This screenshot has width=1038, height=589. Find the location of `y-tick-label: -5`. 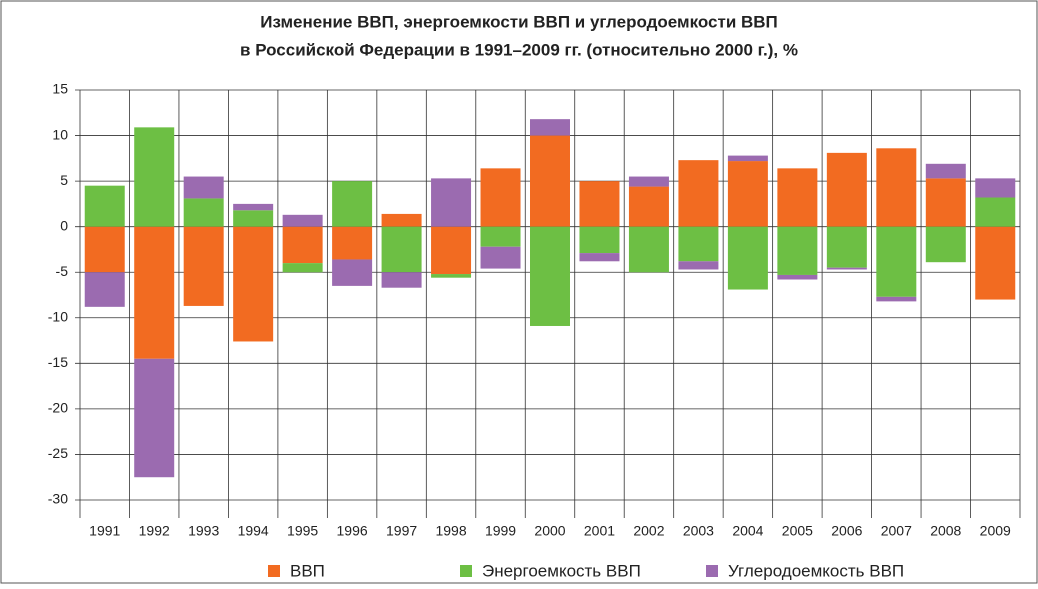

y-tick-label: -5 is located at coordinates (62, 271).